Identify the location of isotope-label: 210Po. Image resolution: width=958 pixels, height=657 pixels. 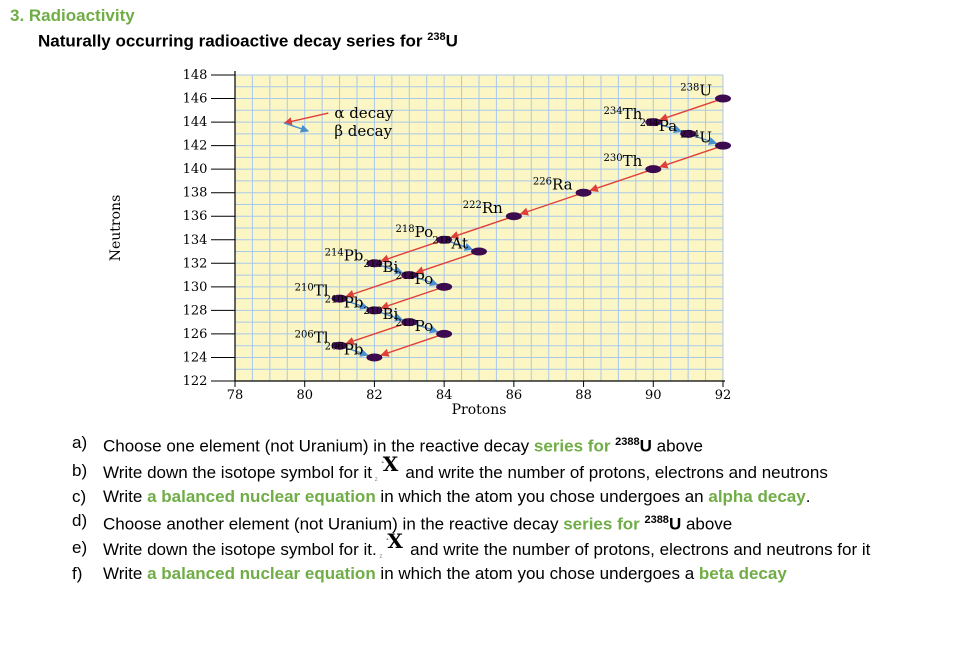
(415, 326).